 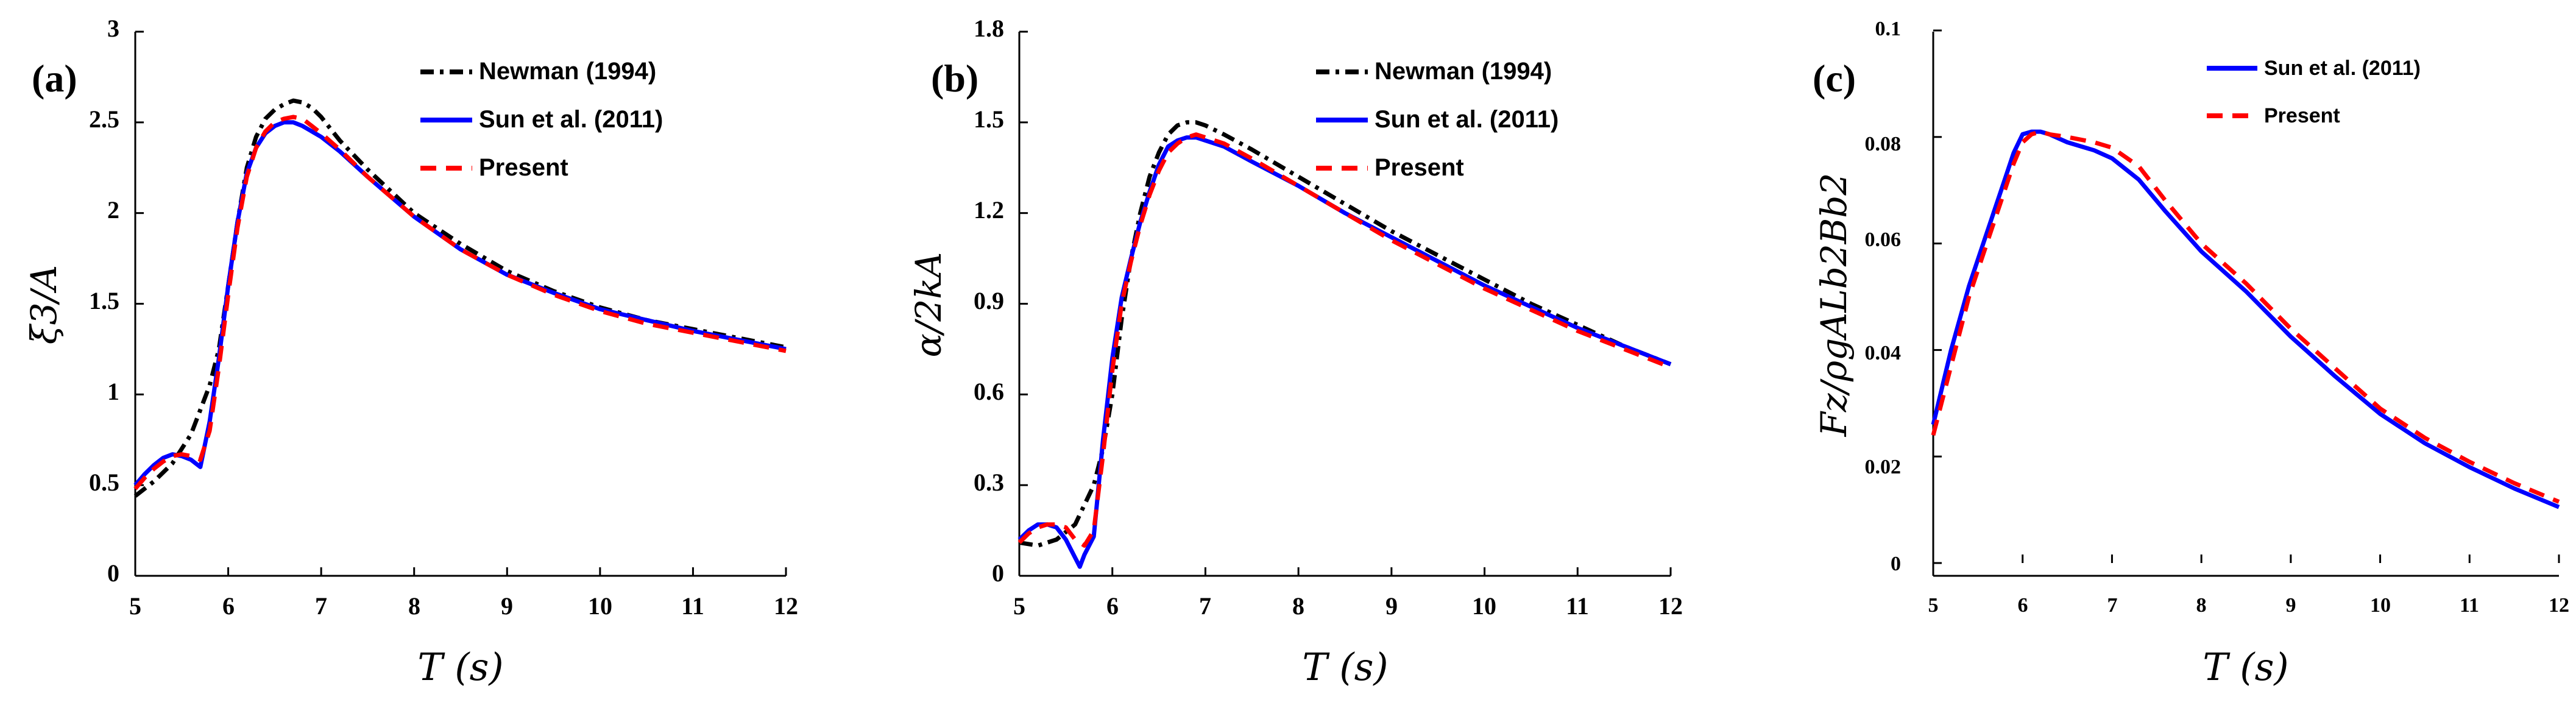 What do you see at coordinates (1834, 78) in the screenshot?
I see `panel-label: (c)` at bounding box center [1834, 78].